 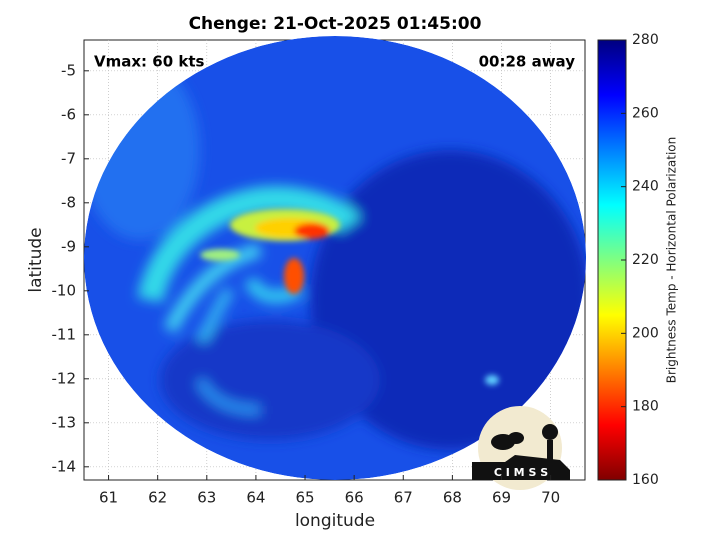 What do you see at coordinates (64, 466) in the screenshot?
I see `y-tick-label: -14` at bounding box center [64, 466].